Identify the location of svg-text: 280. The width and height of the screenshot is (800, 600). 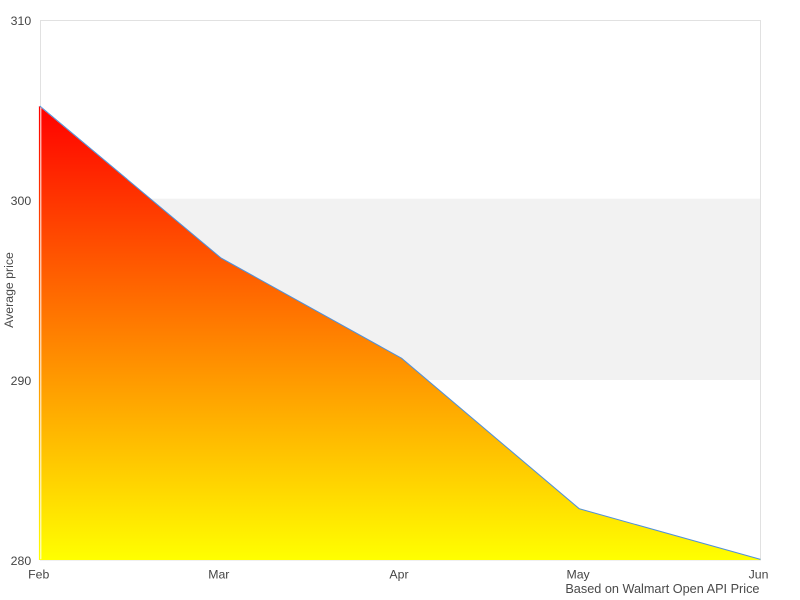
(21, 561).